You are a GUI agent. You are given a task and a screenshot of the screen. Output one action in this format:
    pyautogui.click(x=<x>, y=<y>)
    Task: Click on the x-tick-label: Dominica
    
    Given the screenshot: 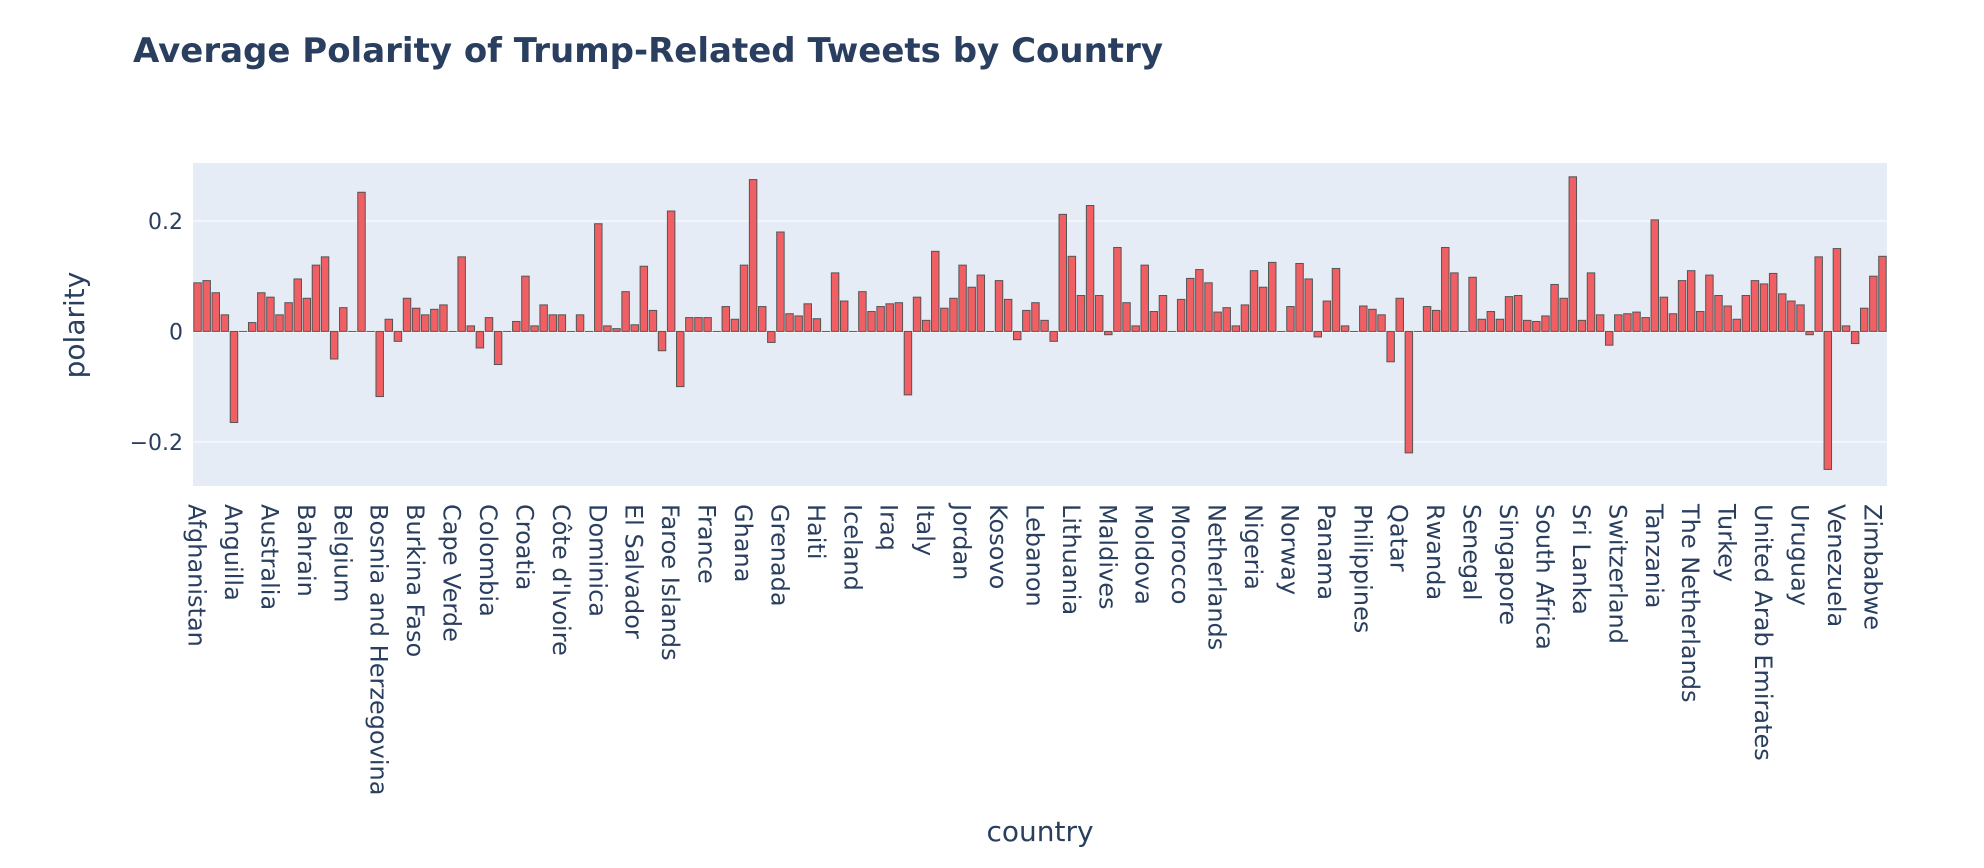 What is the action you would take?
    pyautogui.click(x=597, y=560)
    